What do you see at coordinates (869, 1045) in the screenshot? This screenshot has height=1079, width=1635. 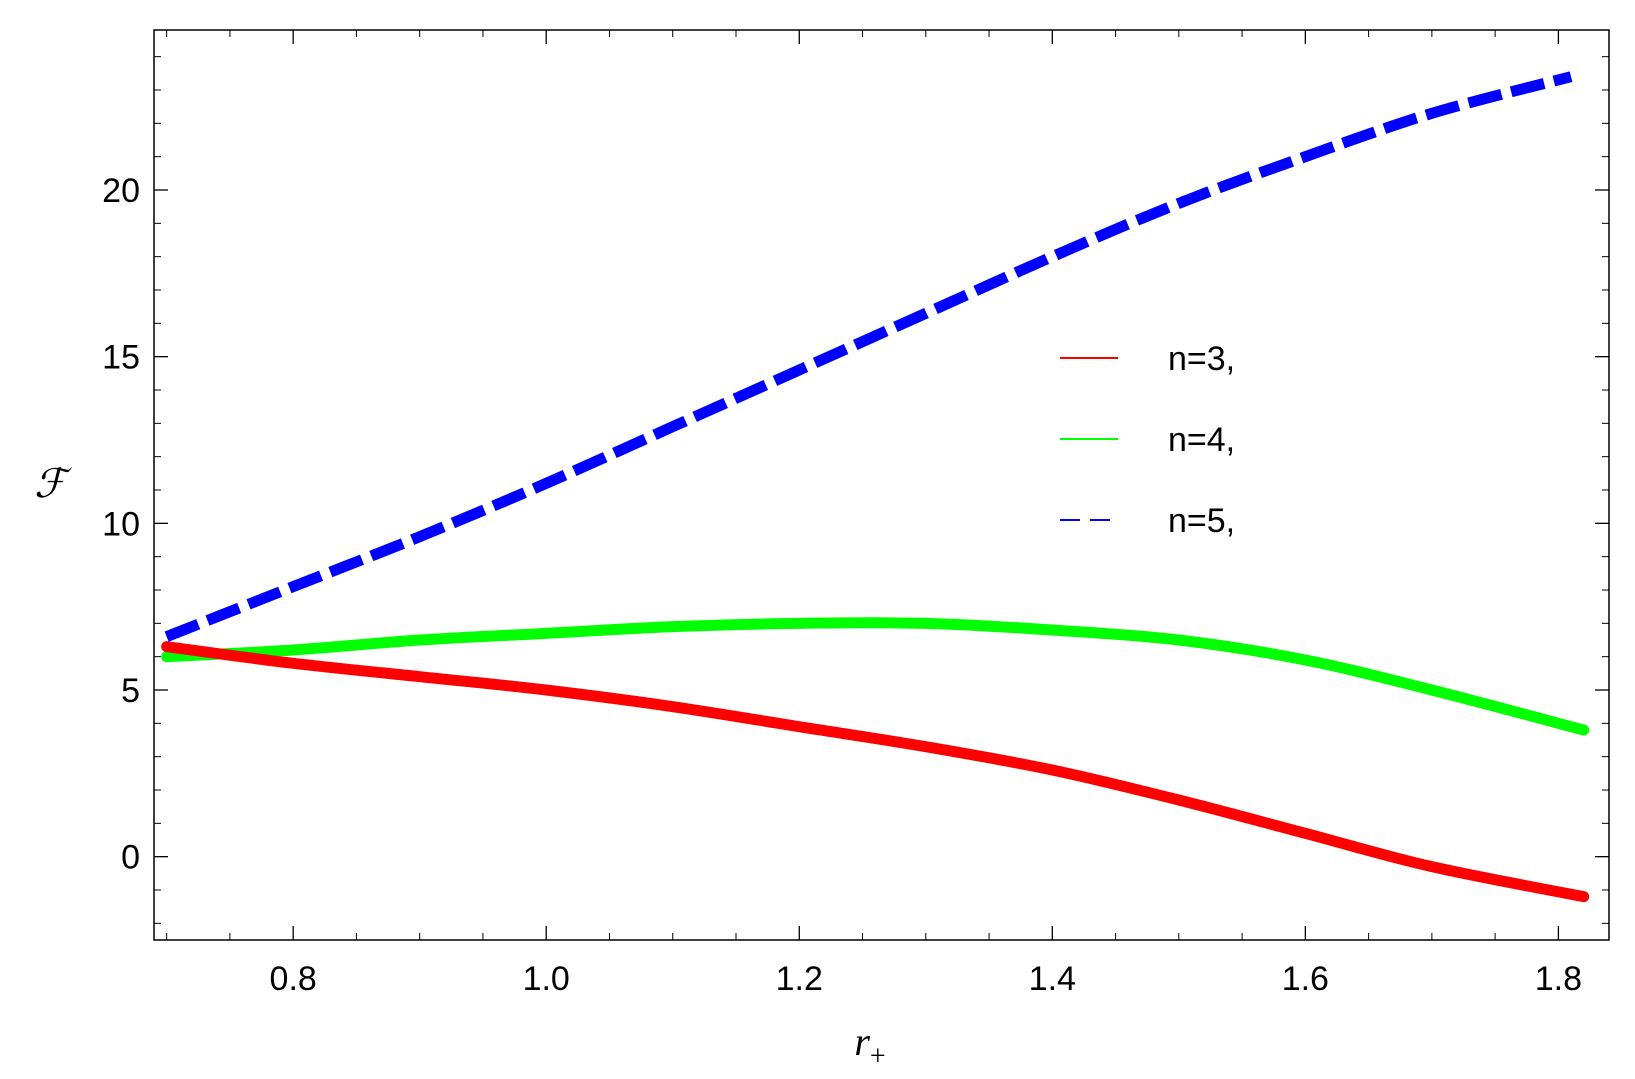 I see `x-axis-label: r+` at bounding box center [869, 1045].